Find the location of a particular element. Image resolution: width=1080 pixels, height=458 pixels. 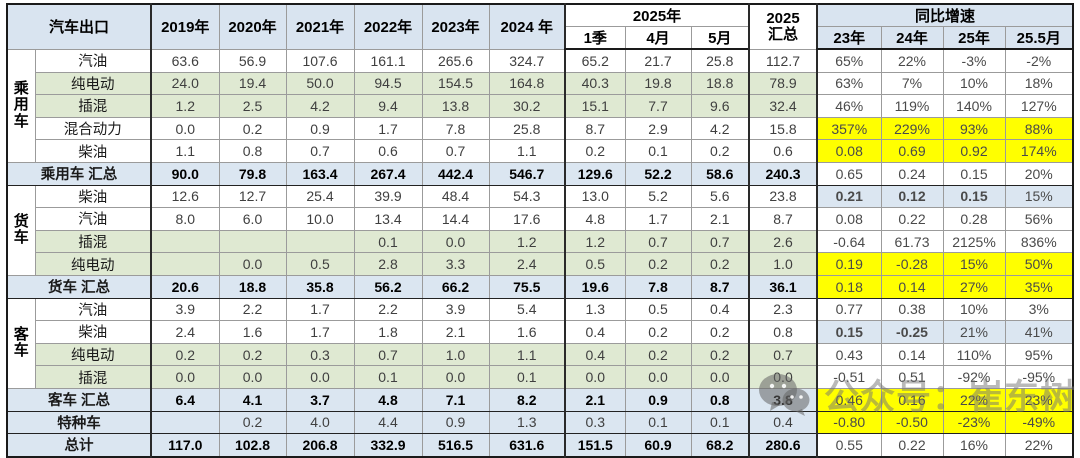

value-cell: 107.6 is located at coordinates (320, 60).